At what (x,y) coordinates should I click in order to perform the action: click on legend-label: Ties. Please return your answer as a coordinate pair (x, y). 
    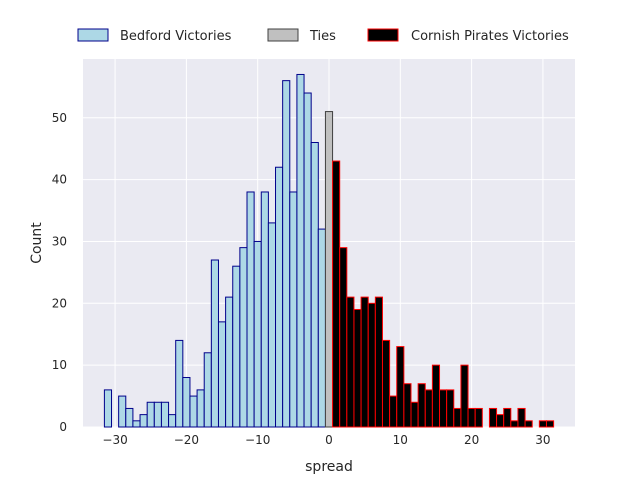
    Looking at the image, I should click on (322, 36).